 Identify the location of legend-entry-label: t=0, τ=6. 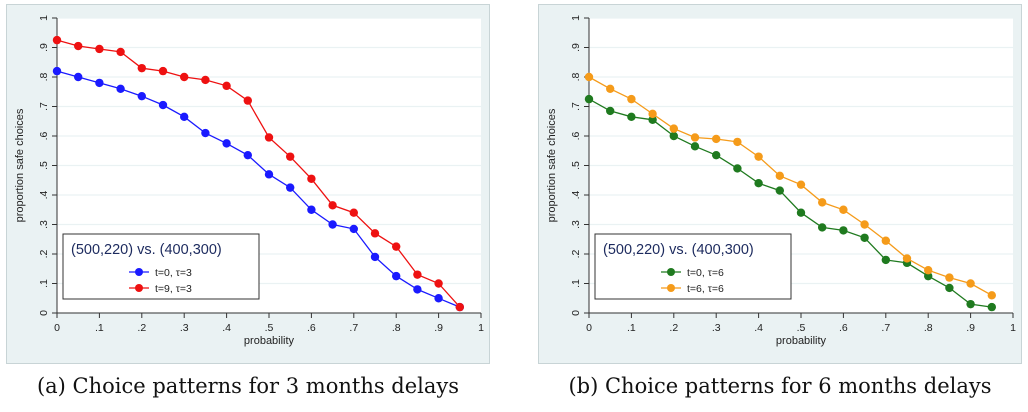
(705, 273).